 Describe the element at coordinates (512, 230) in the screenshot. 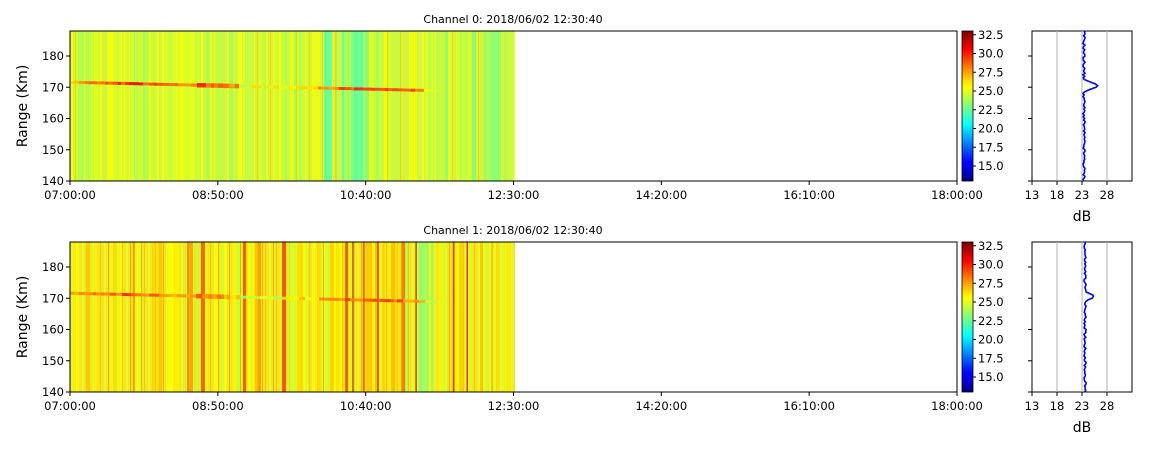

I see `panel-title: Channel 1: 2018/06/02 12:30:40` at that location.